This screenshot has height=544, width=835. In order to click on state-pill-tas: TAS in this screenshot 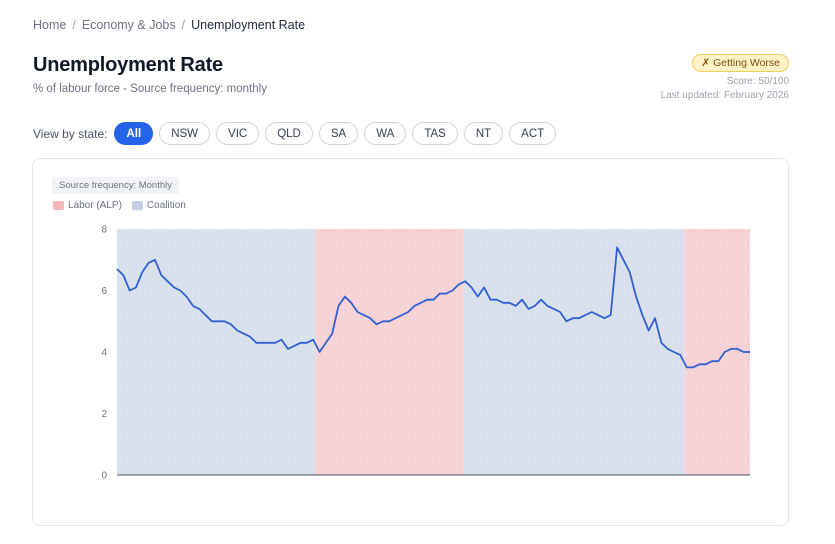, I will do `click(435, 133)`.